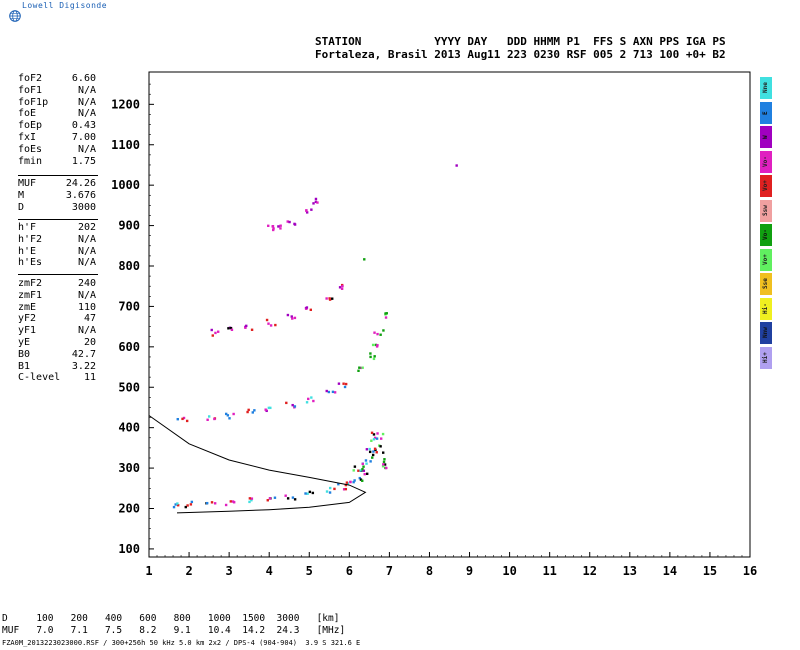  I want to click on param-value: 3.676, so click(80, 195).